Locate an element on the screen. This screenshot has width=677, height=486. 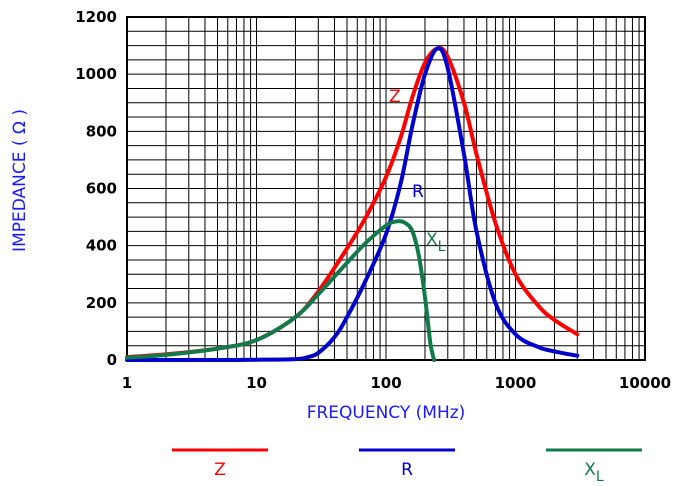
curve-label-xl: XL is located at coordinates (436, 242).